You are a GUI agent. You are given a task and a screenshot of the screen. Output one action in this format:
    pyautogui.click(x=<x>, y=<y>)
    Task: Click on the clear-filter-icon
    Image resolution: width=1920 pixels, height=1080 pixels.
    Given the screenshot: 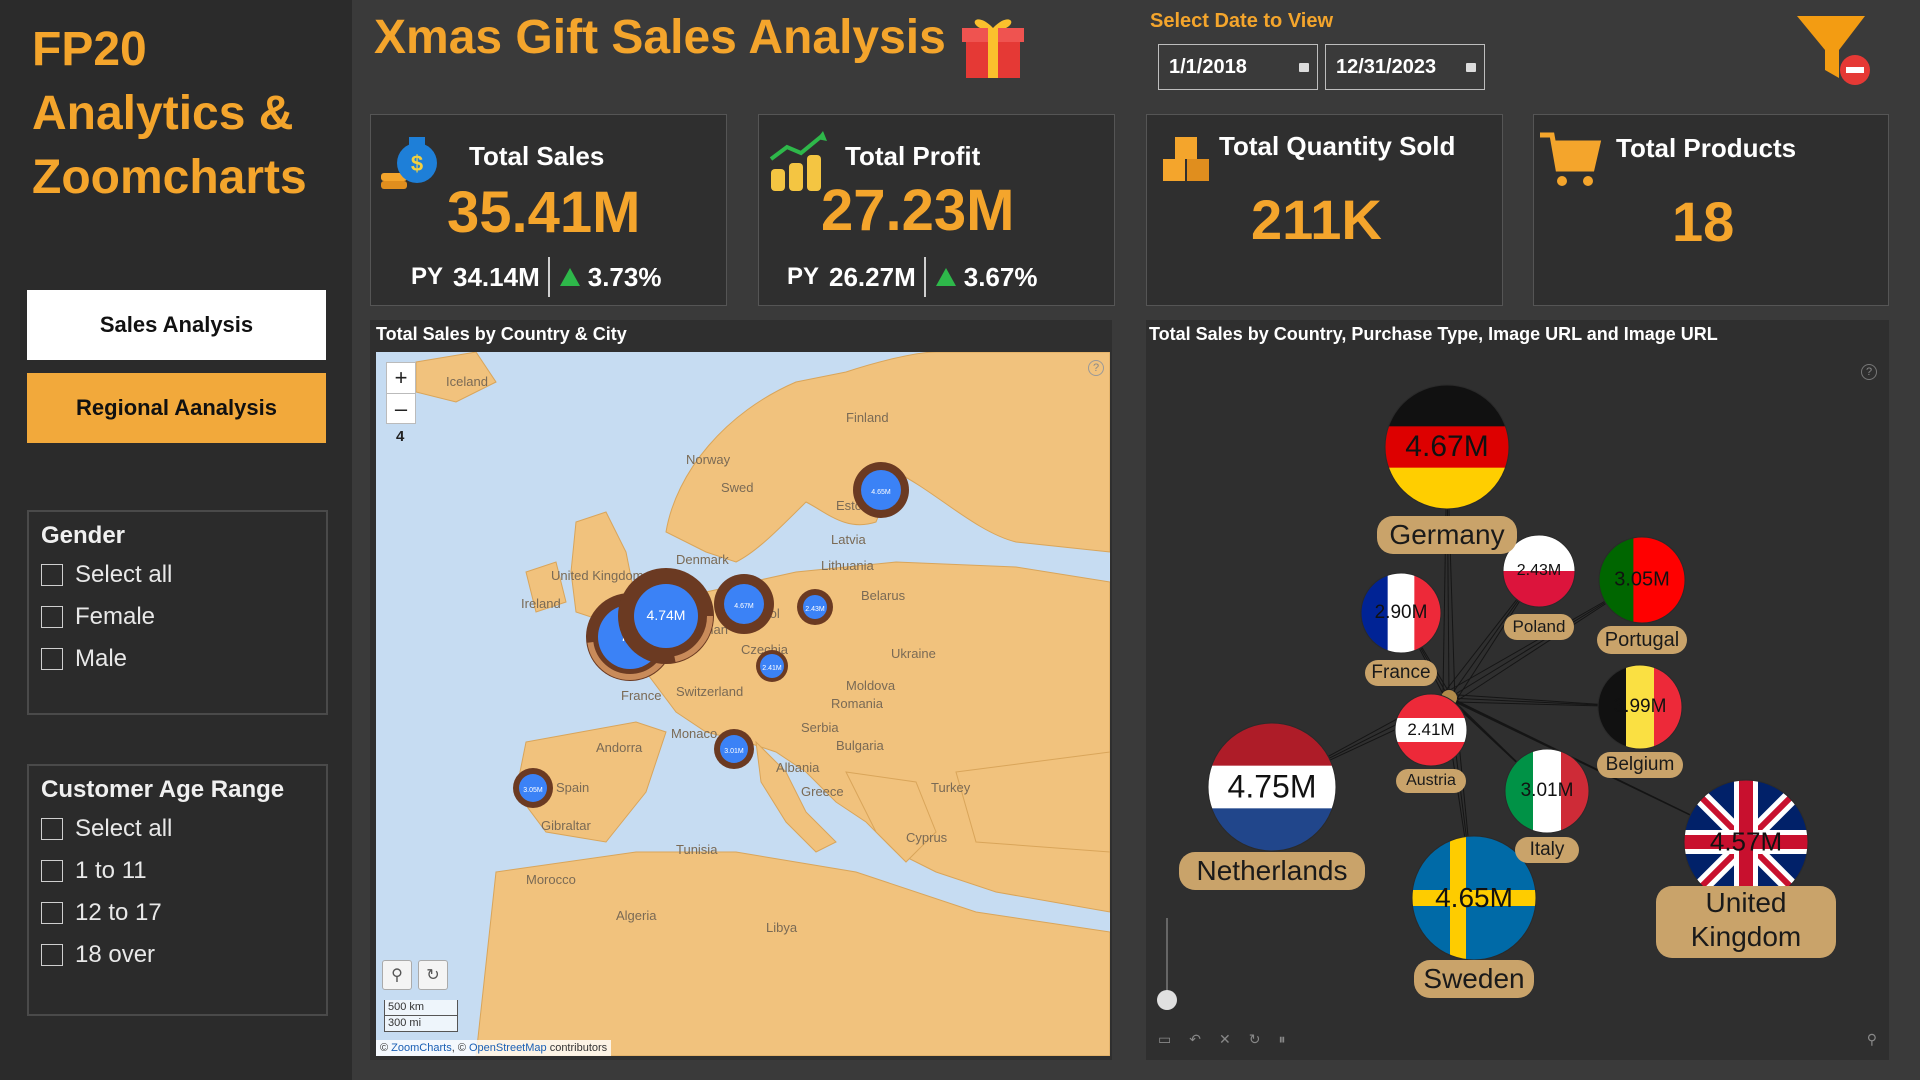 What is the action you would take?
    pyautogui.click(x=1835, y=51)
    